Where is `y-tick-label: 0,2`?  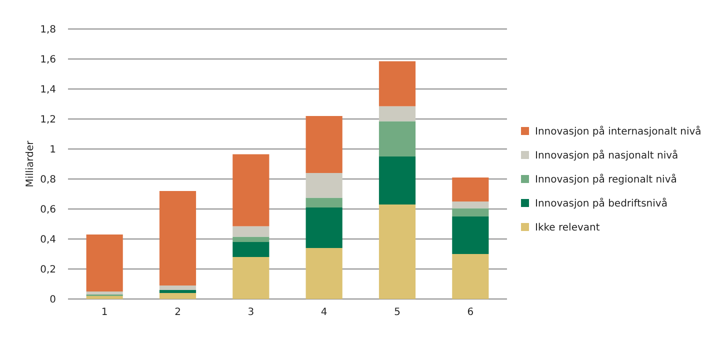
y-tick-label: 0,2 is located at coordinates (48, 270).